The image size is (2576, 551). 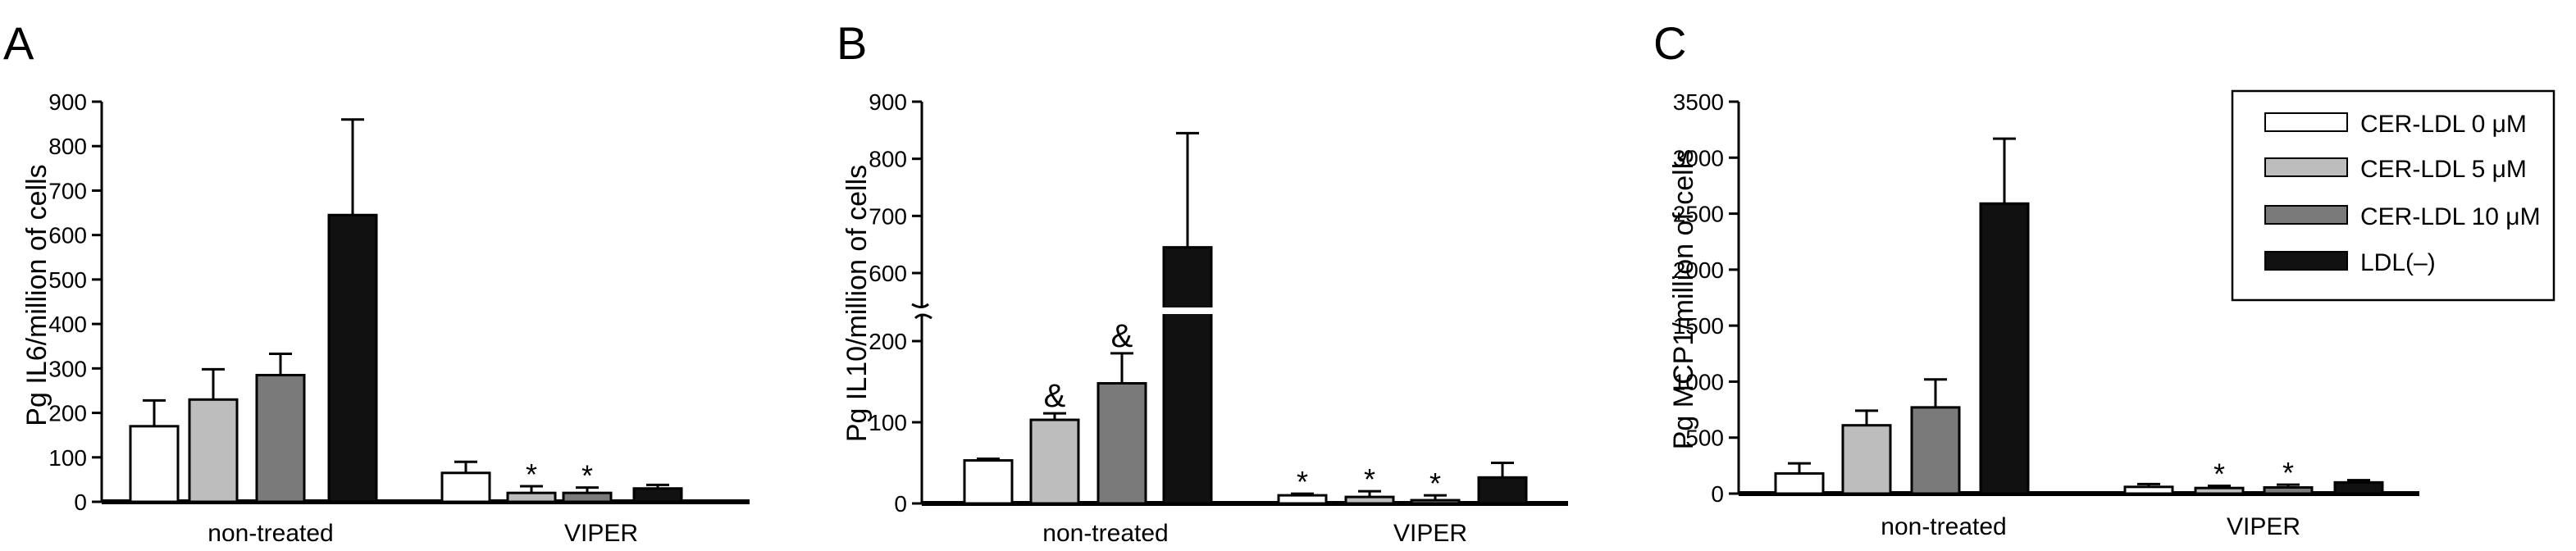 I want to click on y-tick-label: 2000, so click(x=1698, y=270).